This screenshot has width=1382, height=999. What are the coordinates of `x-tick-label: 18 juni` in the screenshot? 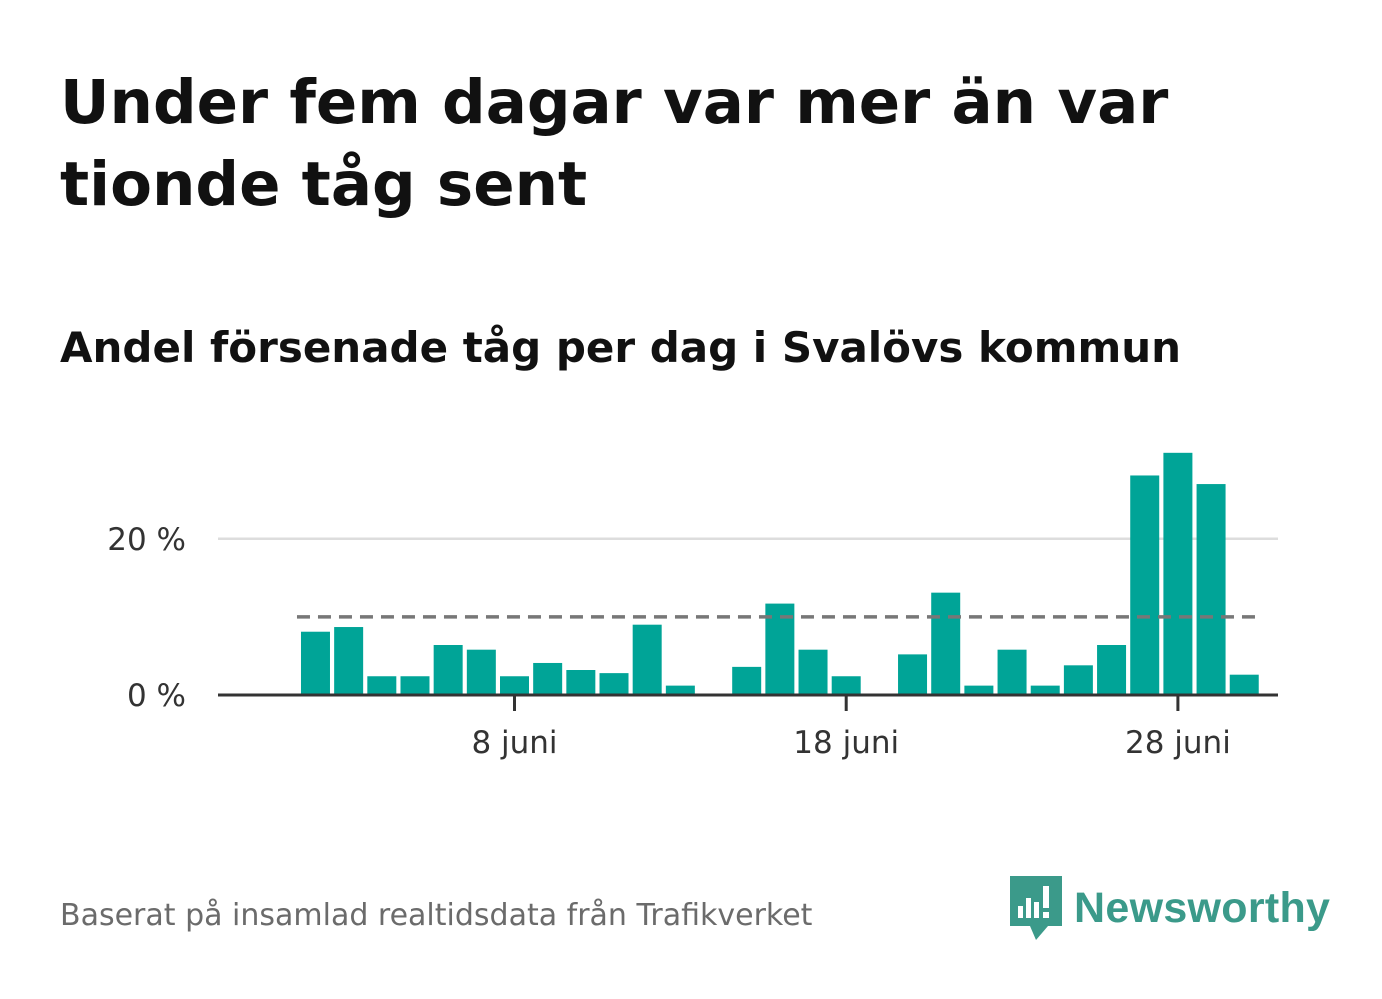 It's located at (846, 743).